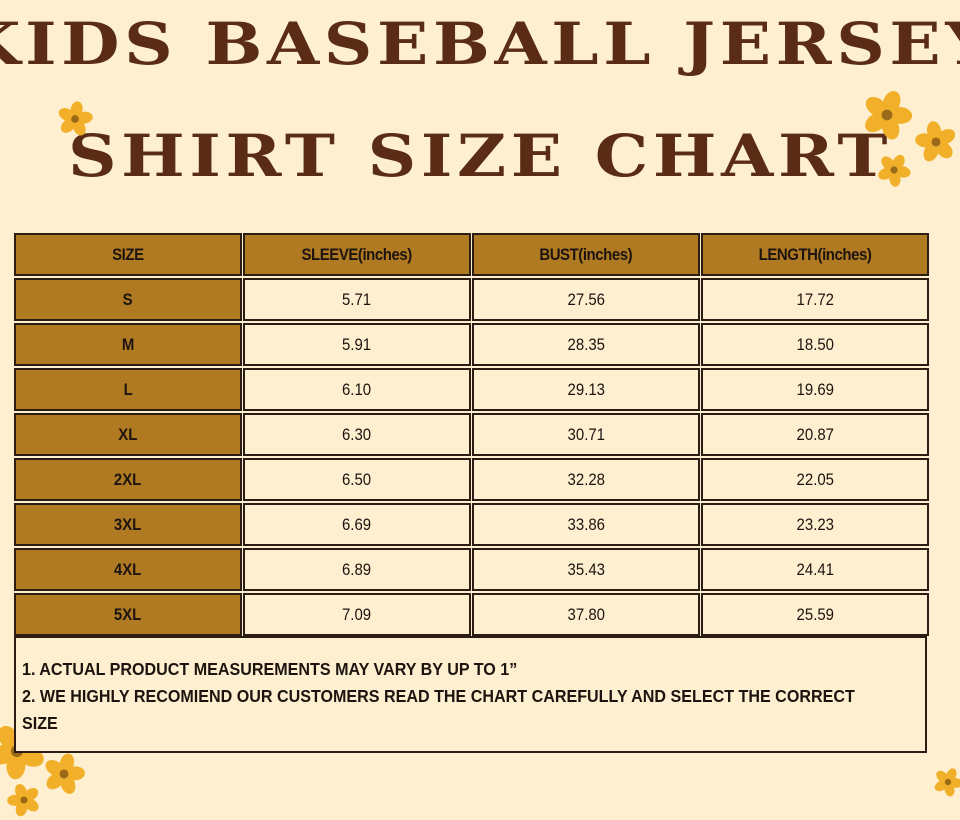 The width and height of the screenshot is (960, 820). Describe the element at coordinates (357, 614) in the screenshot. I see `sleeve-value: 7.09` at that location.